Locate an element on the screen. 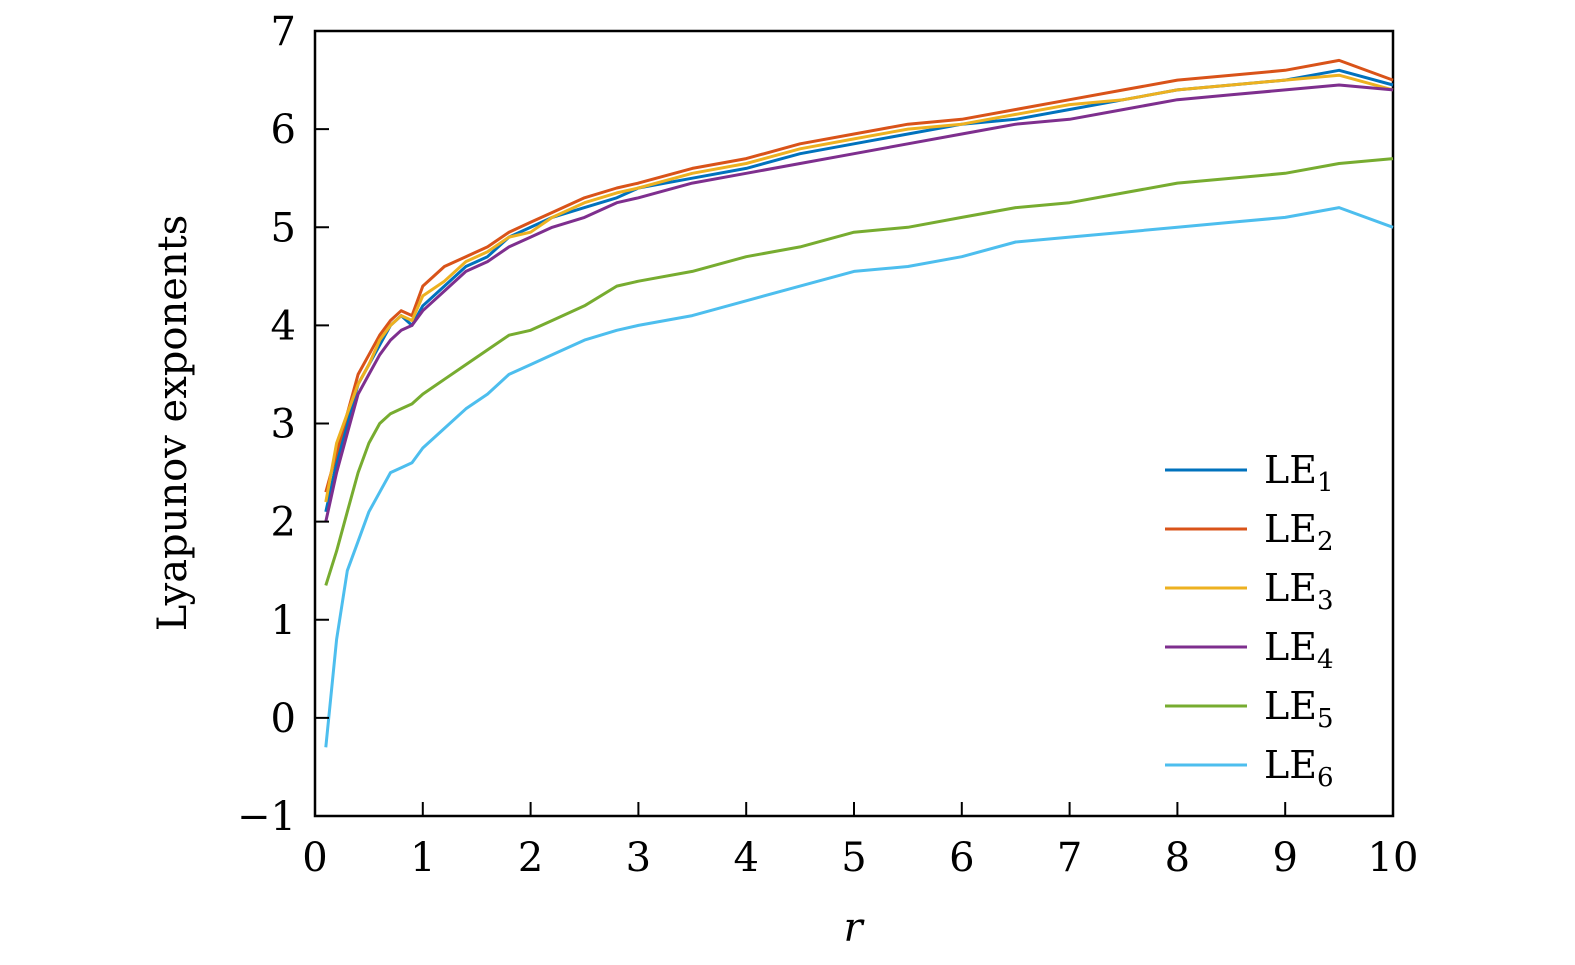 The height and width of the screenshot is (965, 1575). x-tick-label: 6 is located at coordinates (961, 858).